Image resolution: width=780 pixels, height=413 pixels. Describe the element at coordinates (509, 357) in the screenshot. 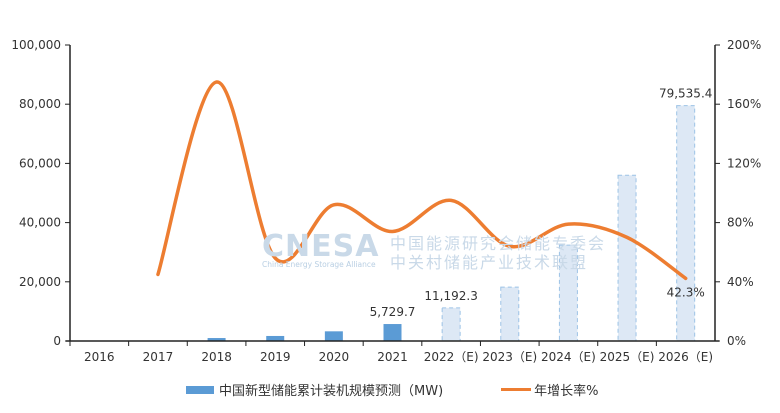

I see `x-tick: 2023（E)` at that location.